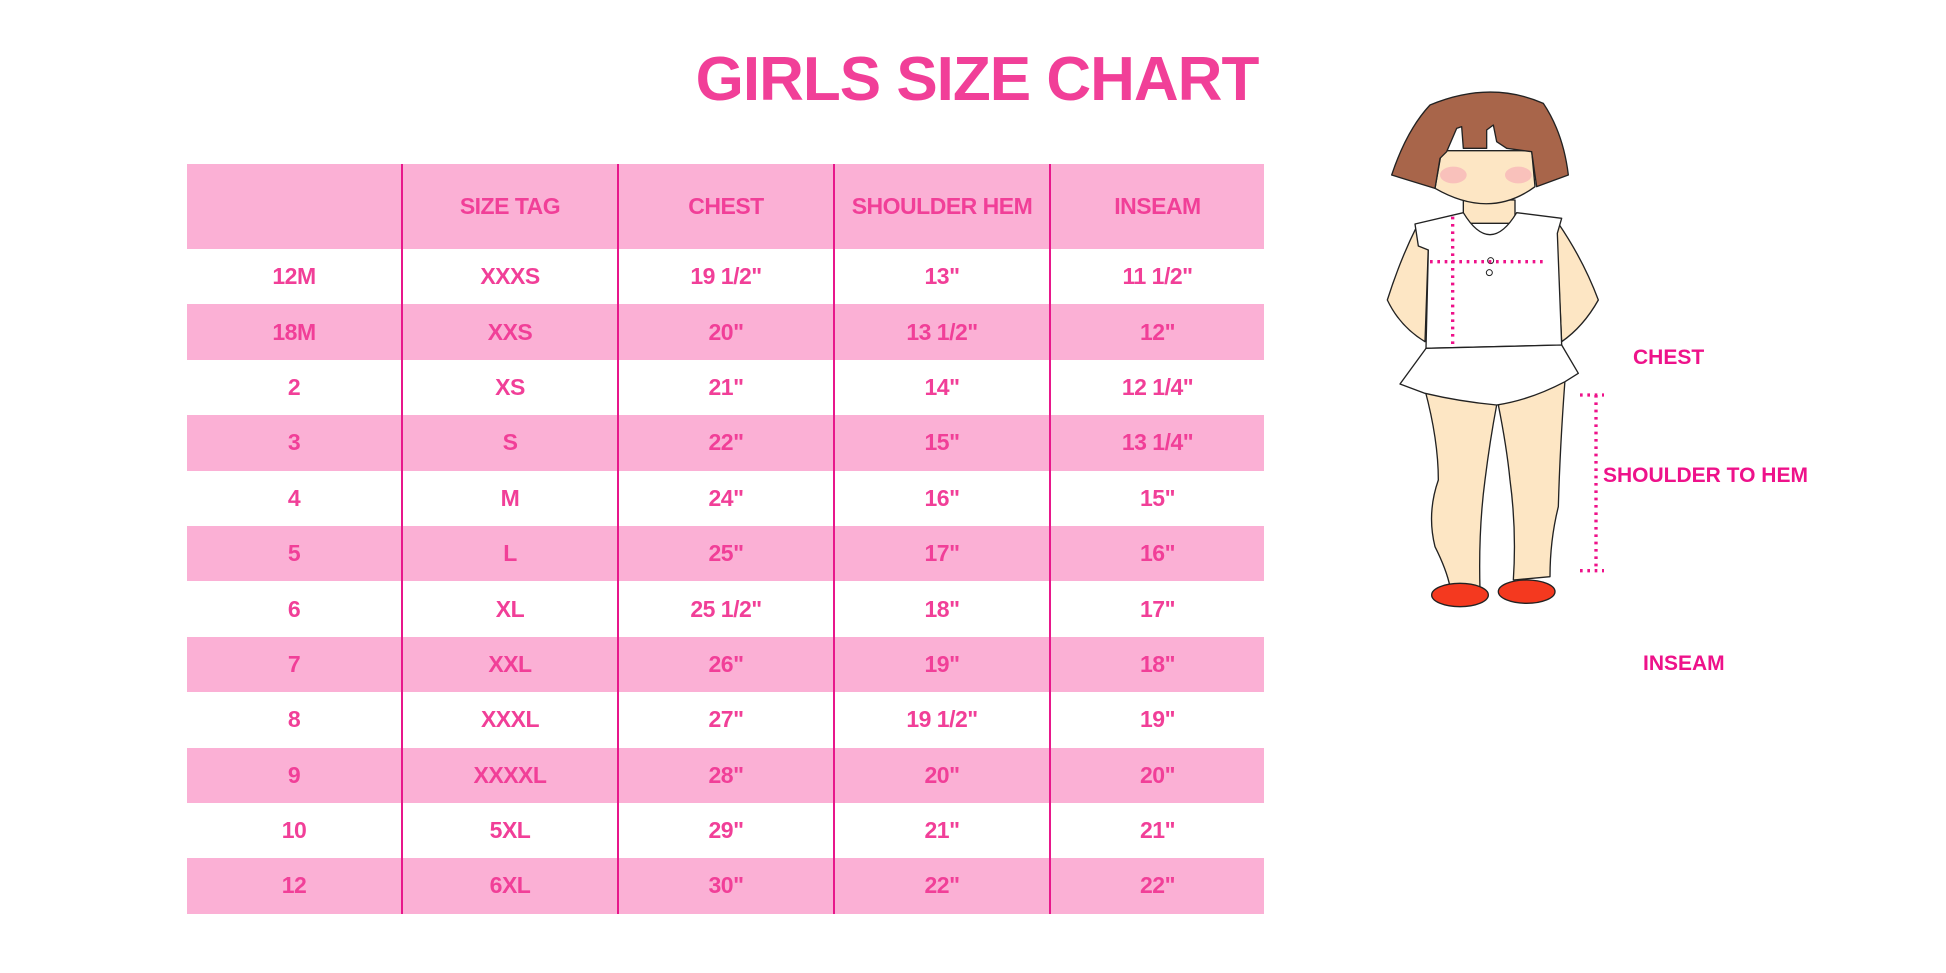 The height and width of the screenshot is (973, 1946). I want to click on cell-inseam: 17", so click(1156, 609).